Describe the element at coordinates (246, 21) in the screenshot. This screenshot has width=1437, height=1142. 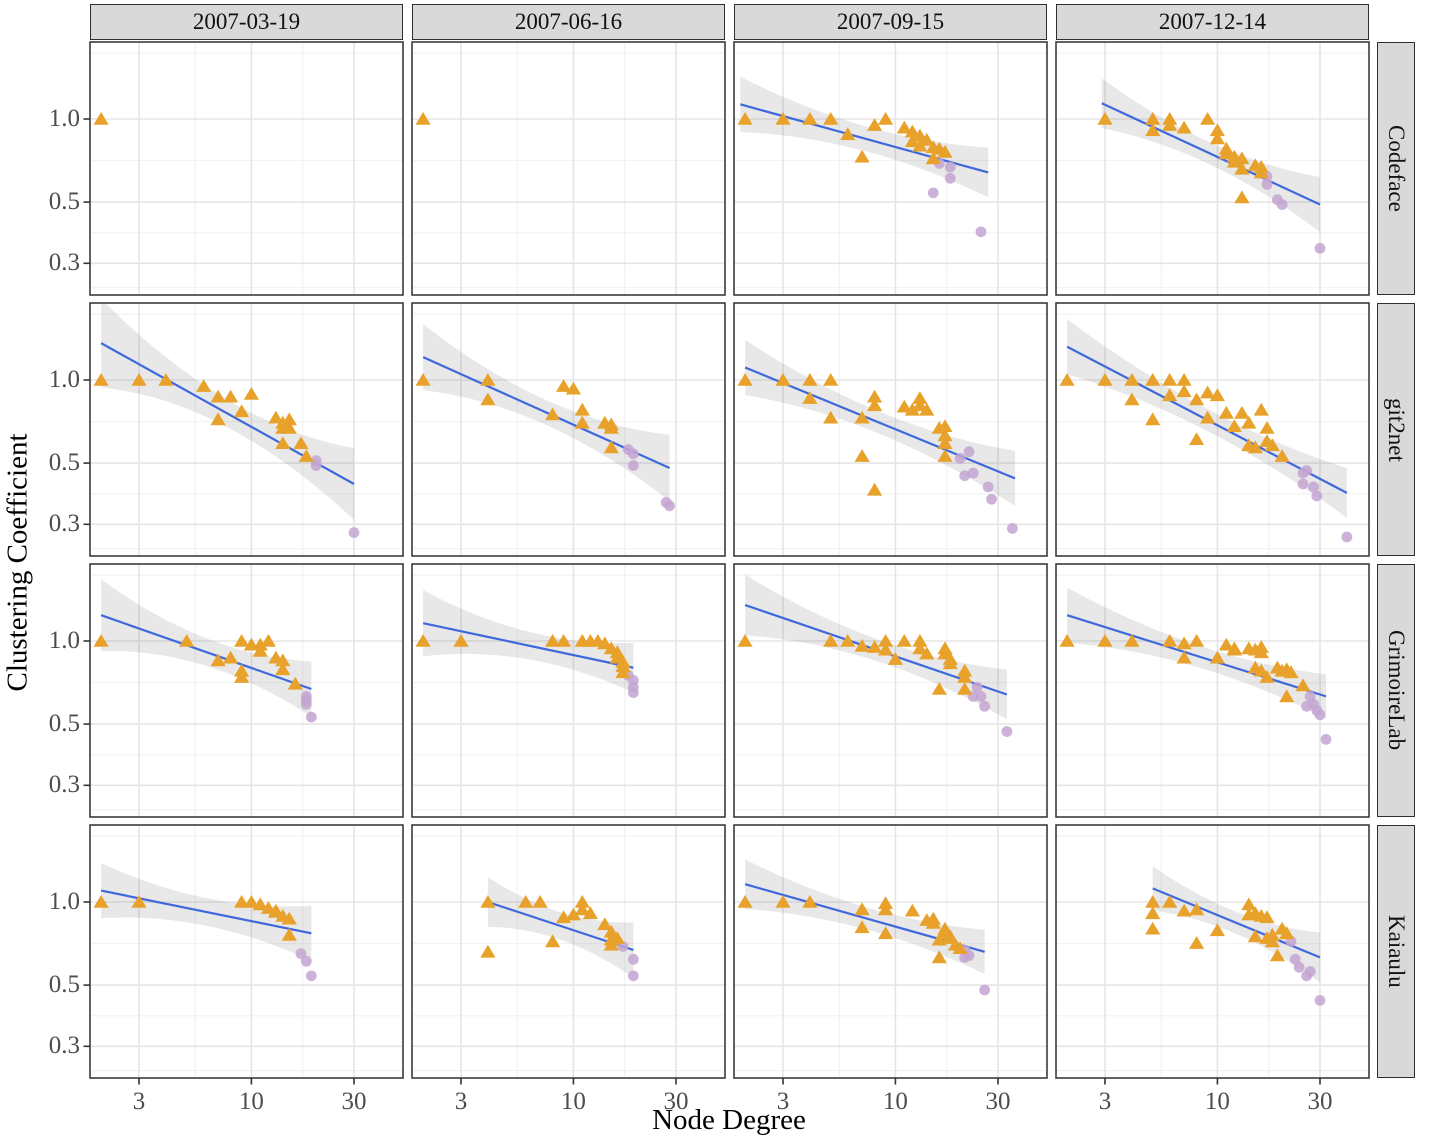
I see `facet-col-label: 2007-03-19` at that location.